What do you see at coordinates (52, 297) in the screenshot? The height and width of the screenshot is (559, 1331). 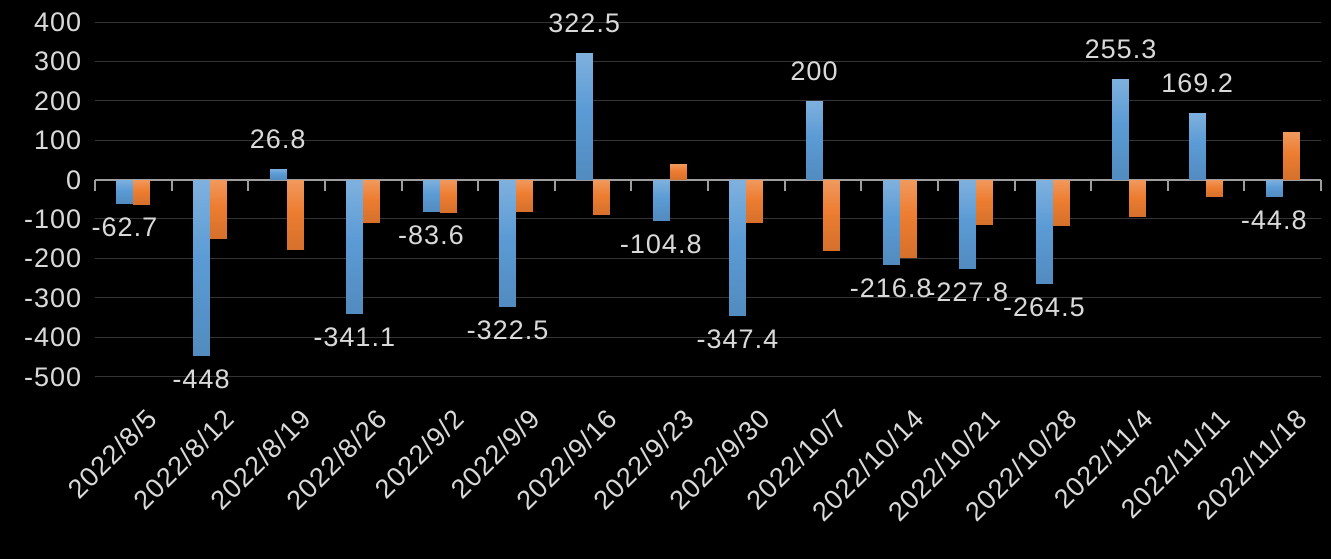 I see `y-axis-tick-label: -300` at bounding box center [52, 297].